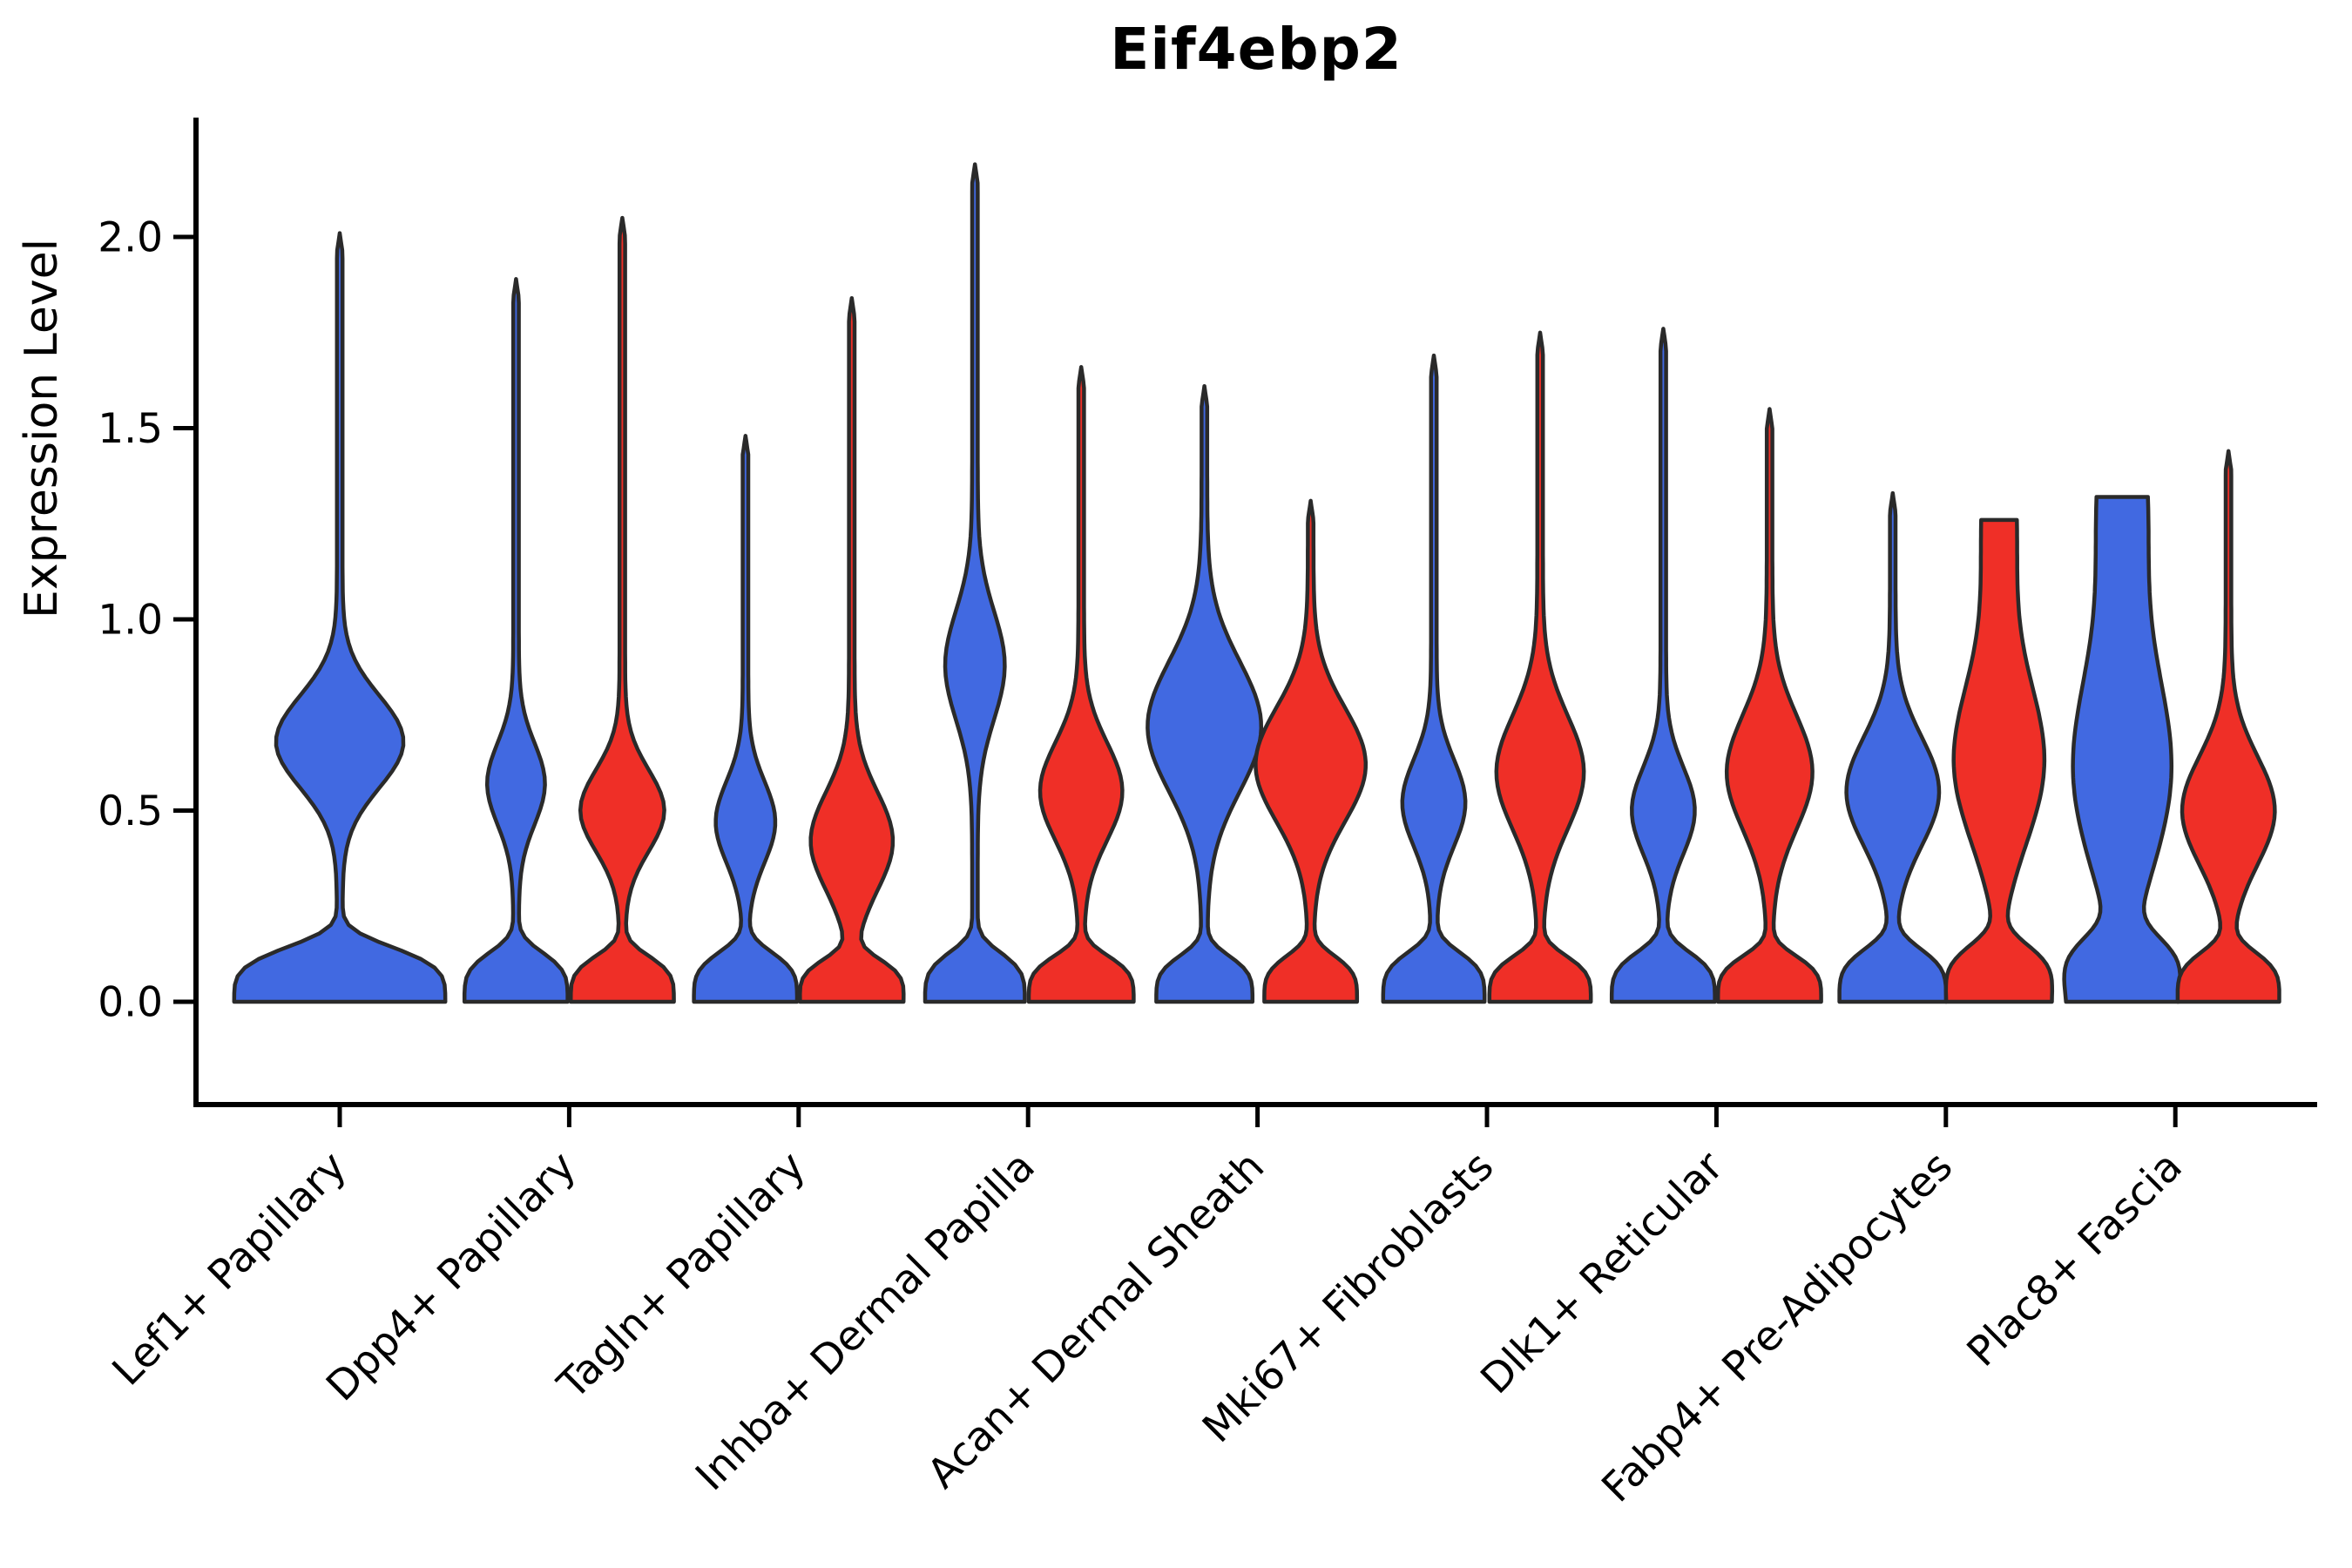 This screenshot has height=1568, width=2352. What do you see at coordinates (1205, 693) in the screenshot?
I see `violin-acan-blue` at bounding box center [1205, 693].